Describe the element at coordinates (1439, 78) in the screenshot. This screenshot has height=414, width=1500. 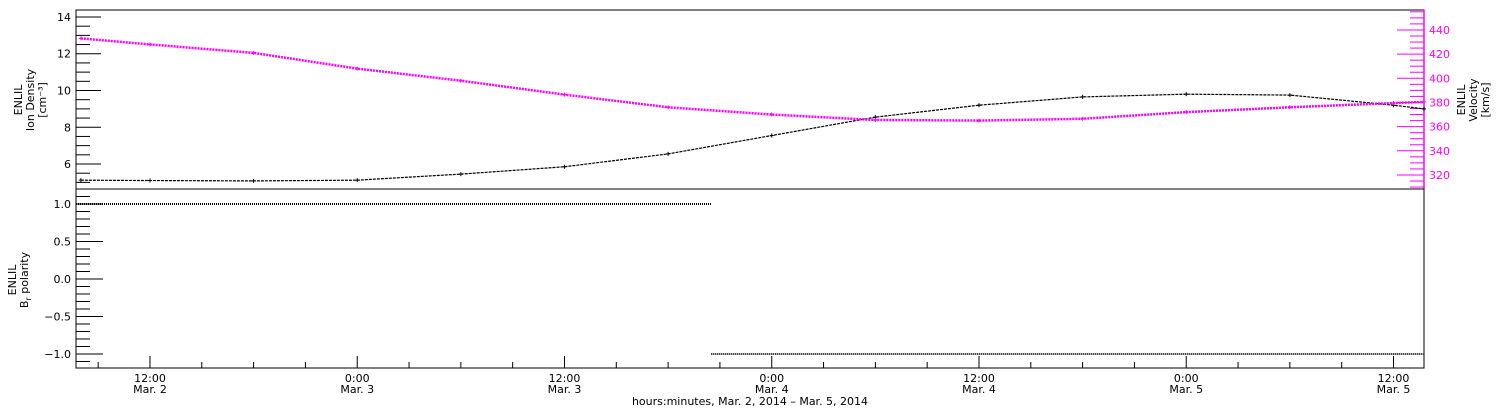
I see `y-tick-label-right: 400` at that location.